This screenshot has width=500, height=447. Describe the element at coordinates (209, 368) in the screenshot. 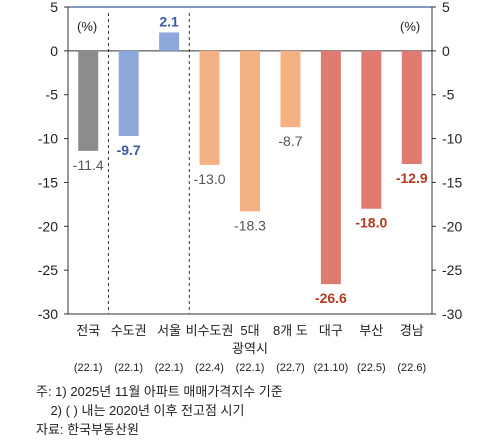

I see `x-peak-date-label: (22.4)` at that location.